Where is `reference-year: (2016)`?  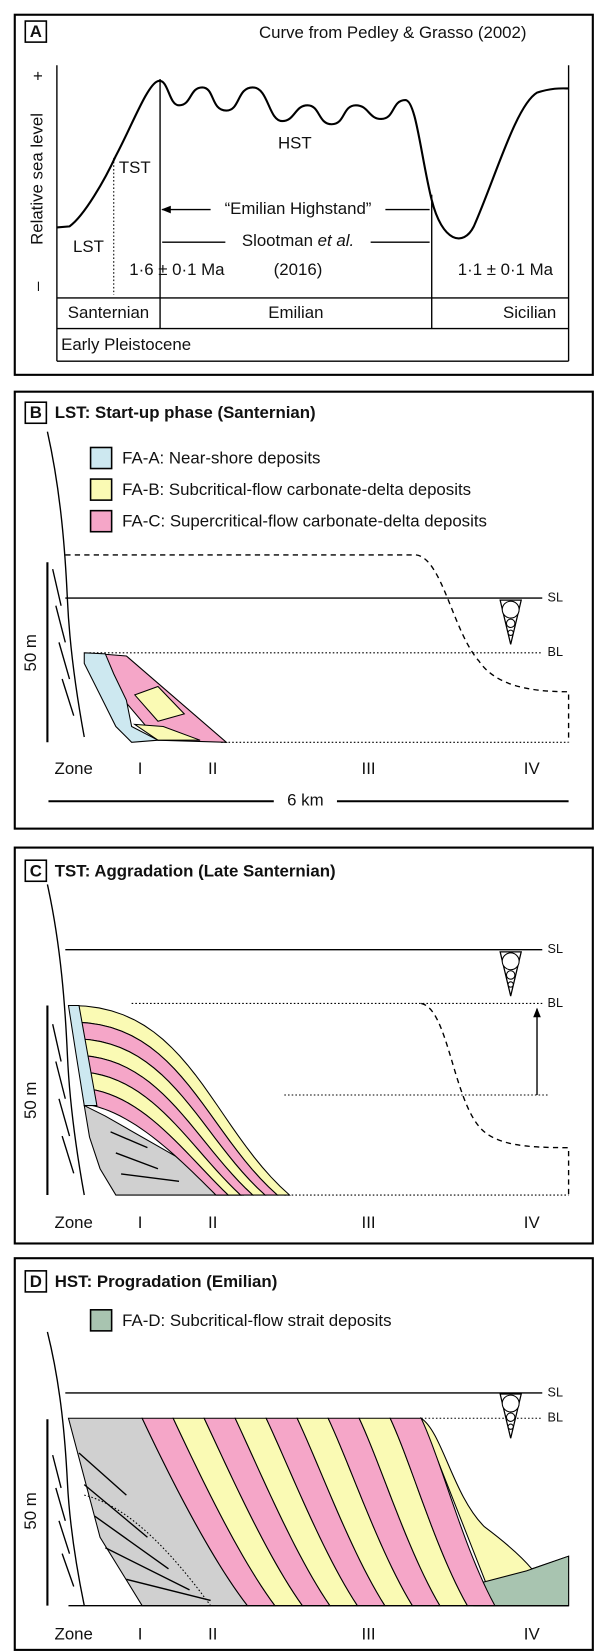
reference-year: (2016) is located at coordinates (298, 269).